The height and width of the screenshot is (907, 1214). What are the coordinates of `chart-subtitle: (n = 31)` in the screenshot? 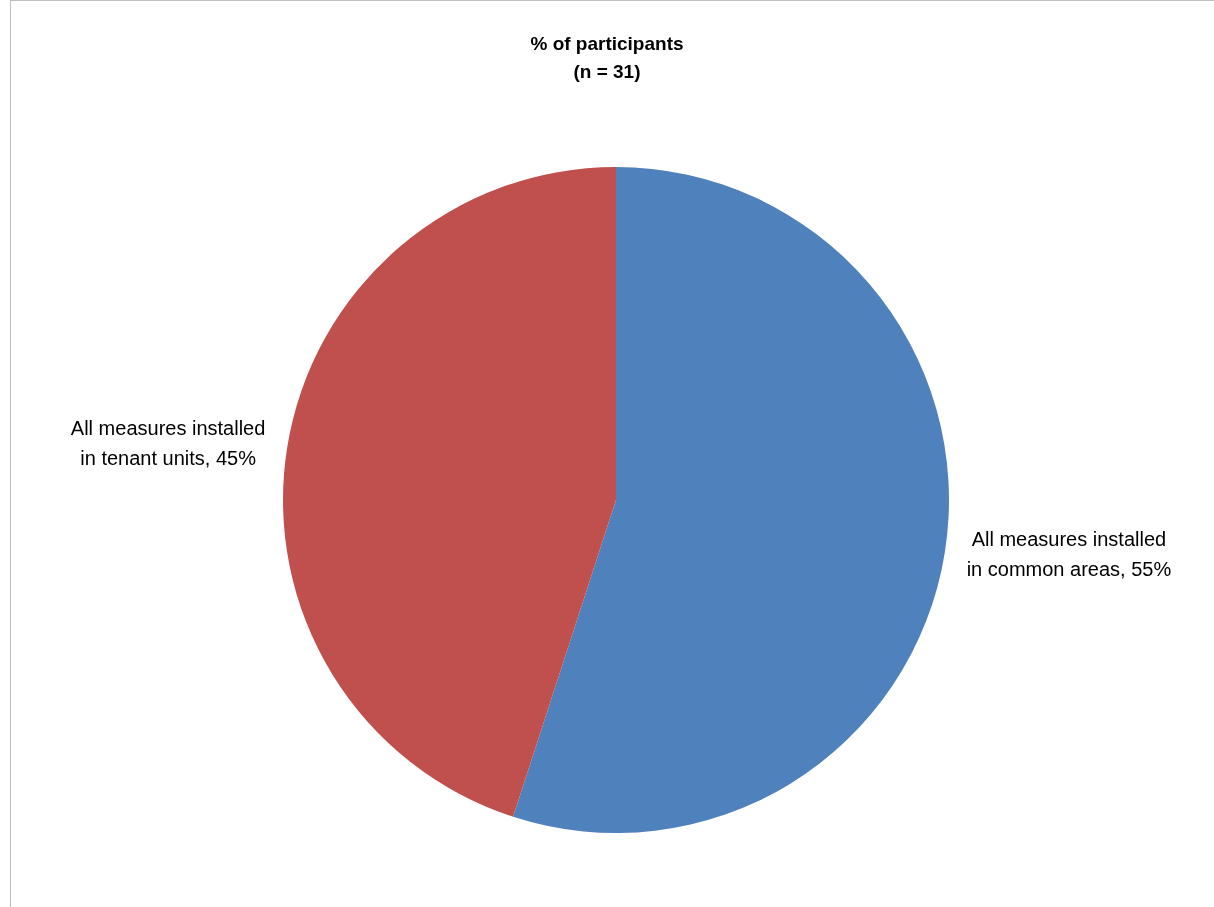 It's located at (607, 72).